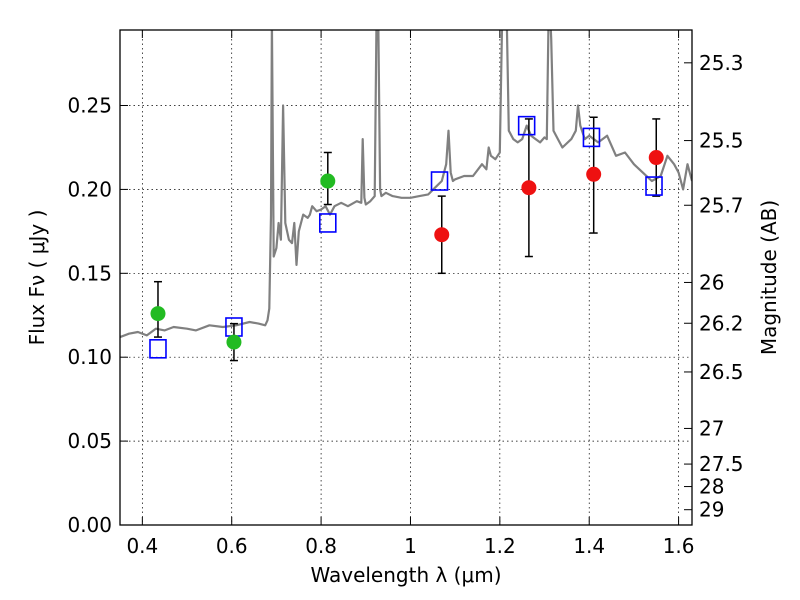 The width and height of the screenshot is (800, 600). I want to click on mag-tick-label: 26, so click(711, 282).